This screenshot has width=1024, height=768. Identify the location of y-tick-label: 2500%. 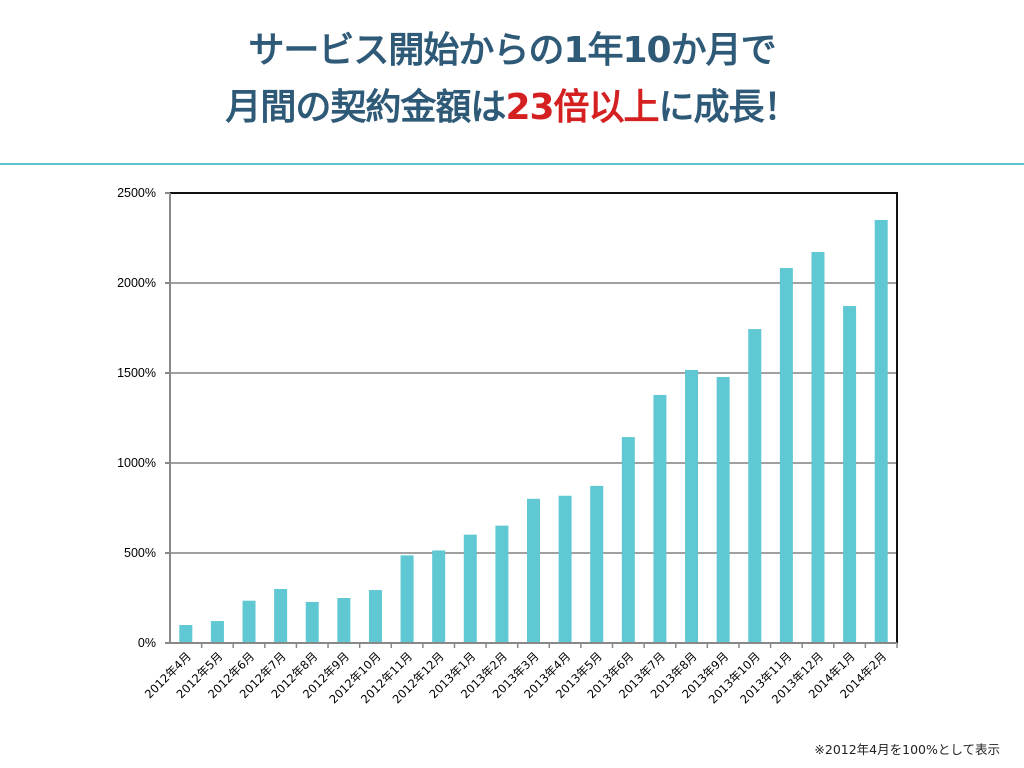
(136, 193).